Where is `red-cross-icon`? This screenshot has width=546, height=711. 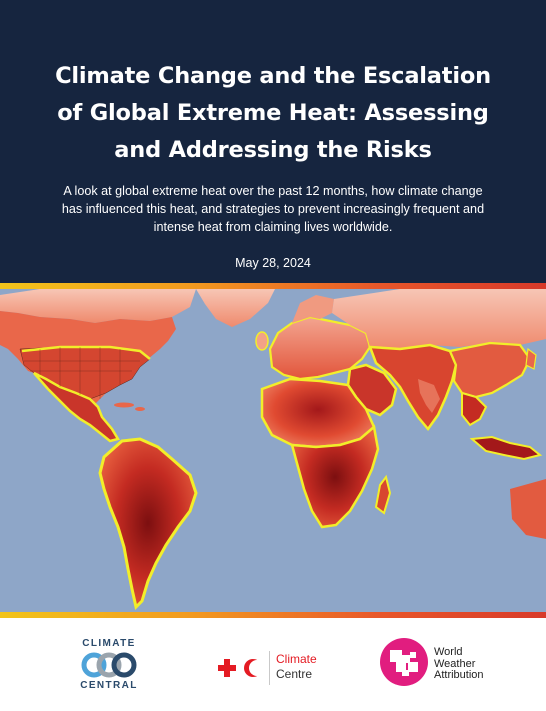 red-cross-icon is located at coordinates (227, 668).